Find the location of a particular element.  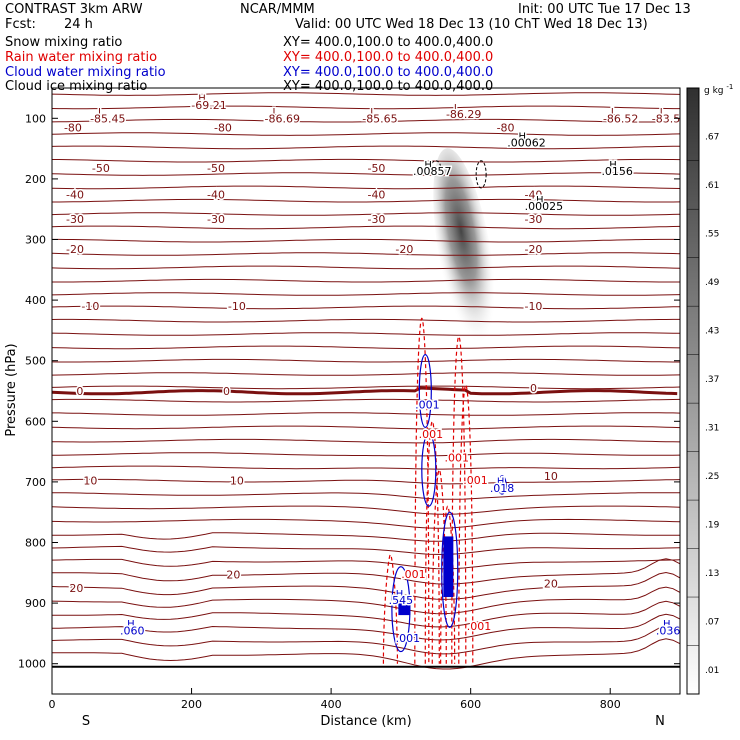

cloud-water-max-value-label: .018 is located at coordinates (502, 488).